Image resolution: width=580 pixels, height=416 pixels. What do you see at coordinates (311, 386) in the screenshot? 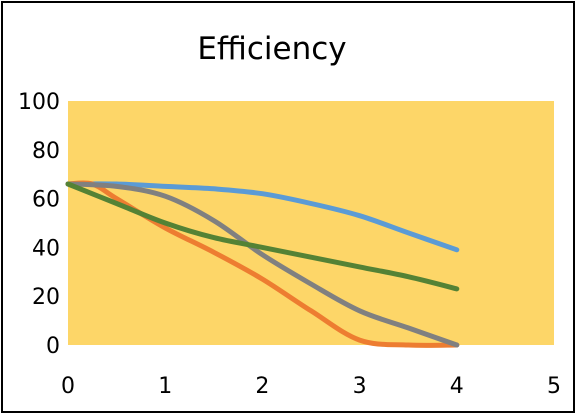
I see `x-axis-ticks: 0 1 2 3 4 5` at bounding box center [311, 386].